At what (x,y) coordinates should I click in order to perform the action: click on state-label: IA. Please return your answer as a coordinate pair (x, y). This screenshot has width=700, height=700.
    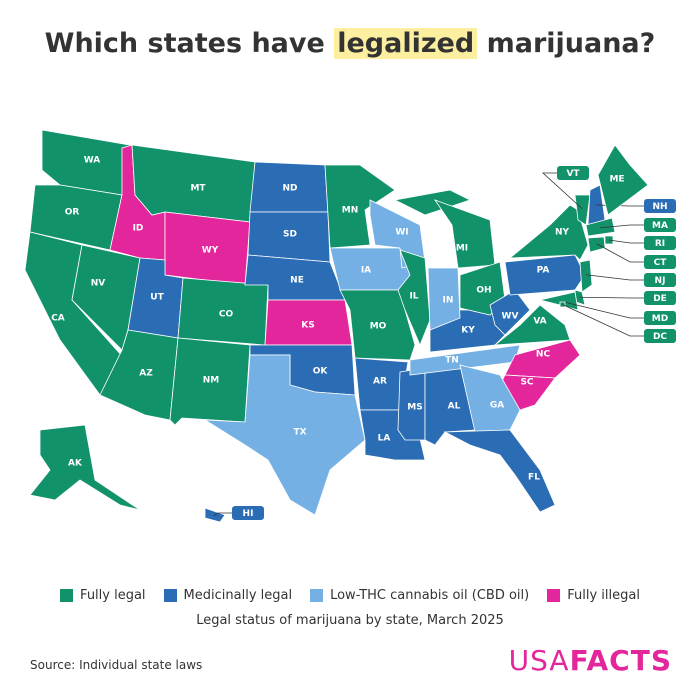
    Looking at the image, I should click on (366, 271).